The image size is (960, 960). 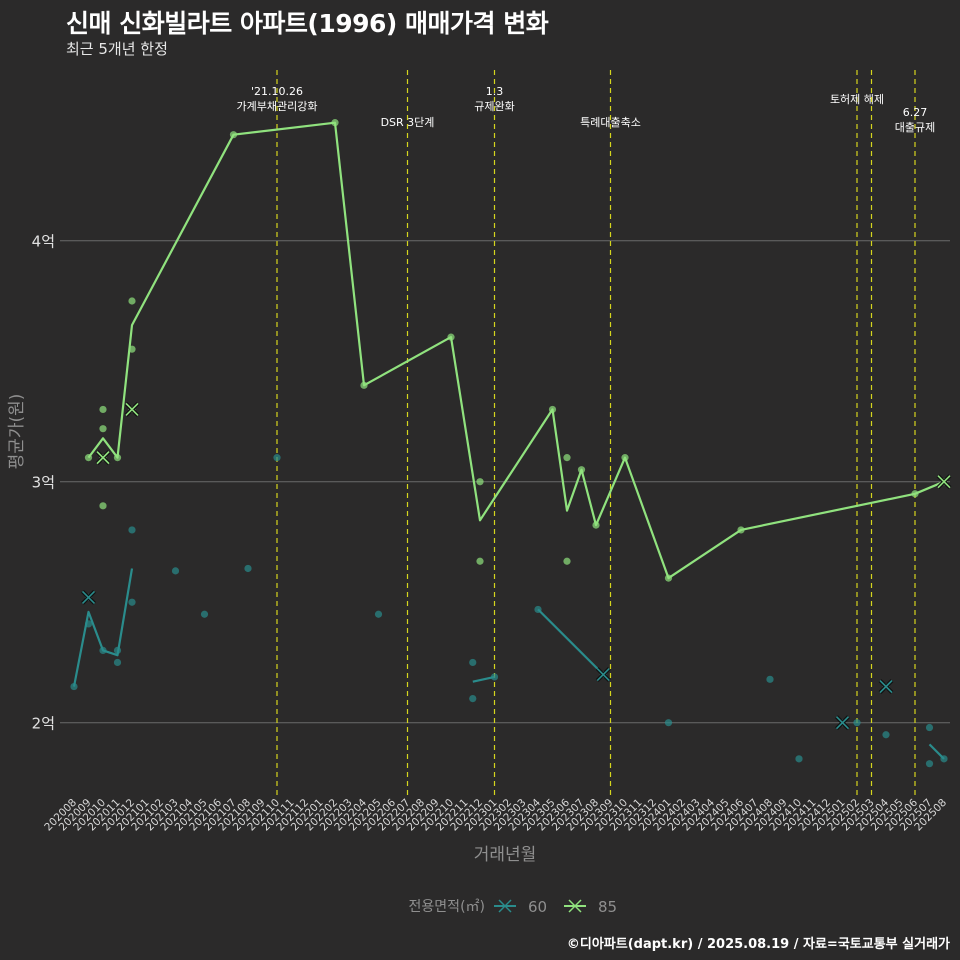 I want to click on chart-subtitle: 최근 5개년 한정, so click(x=117, y=49).